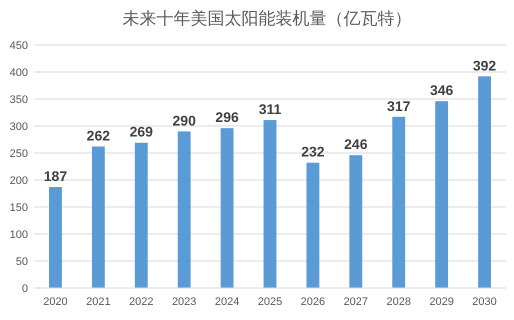  I want to click on y-tick-label: 50, so click(22, 262).